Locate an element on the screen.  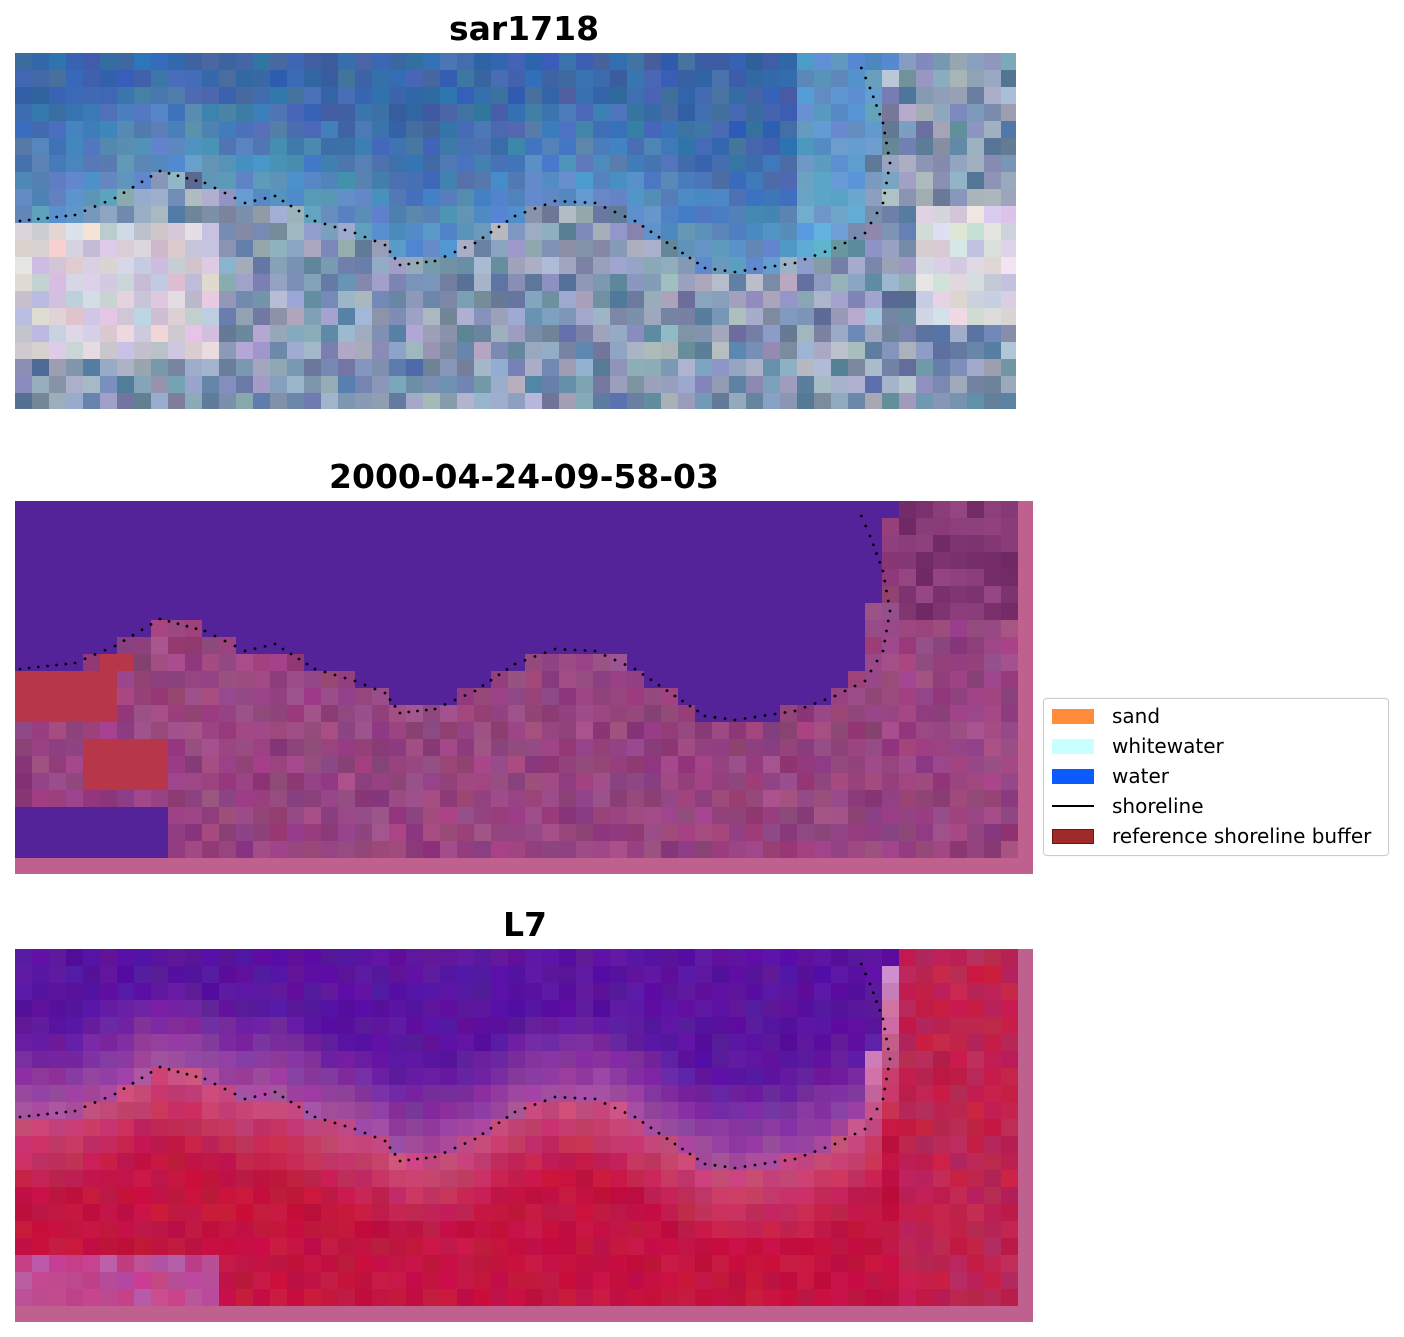
legend-item-reference-buffer: reference shoreline buffer is located at coordinates (1211, 836).